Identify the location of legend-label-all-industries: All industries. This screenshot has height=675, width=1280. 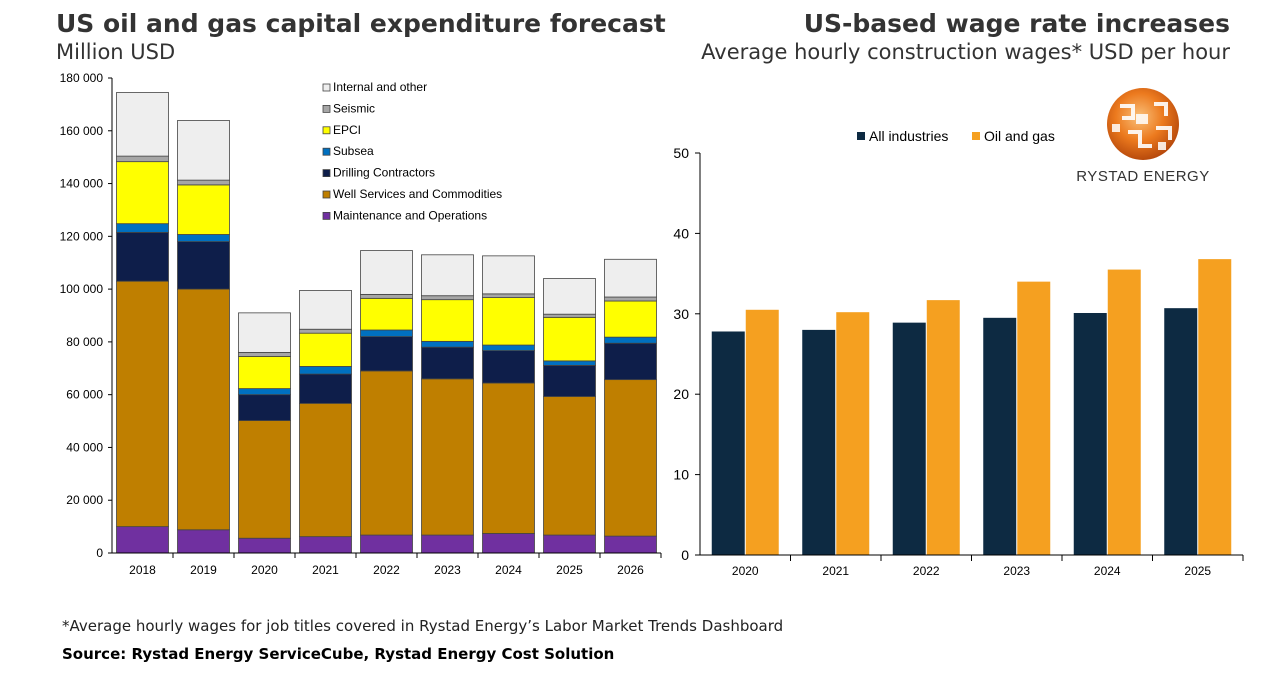
(908, 136).